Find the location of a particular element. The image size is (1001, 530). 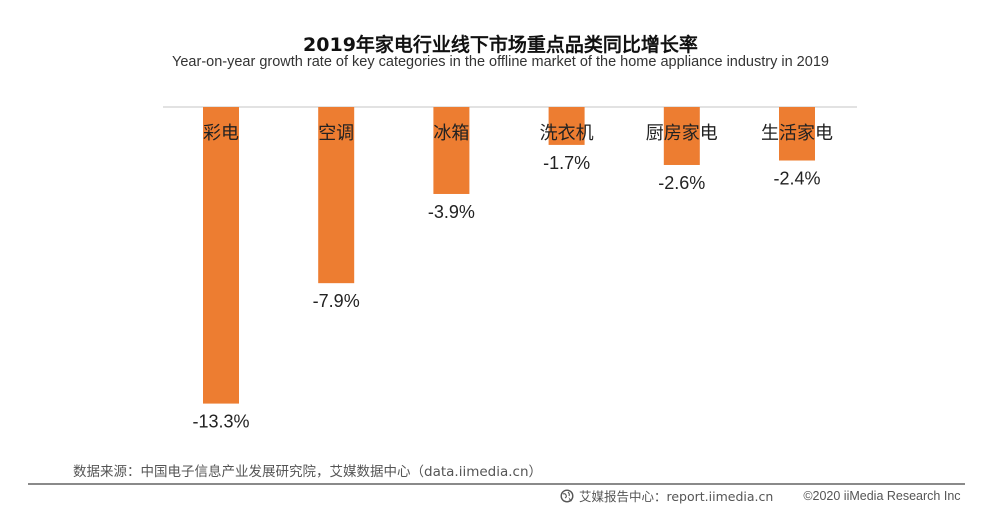

data-label: -1.7% is located at coordinates (566, 163).